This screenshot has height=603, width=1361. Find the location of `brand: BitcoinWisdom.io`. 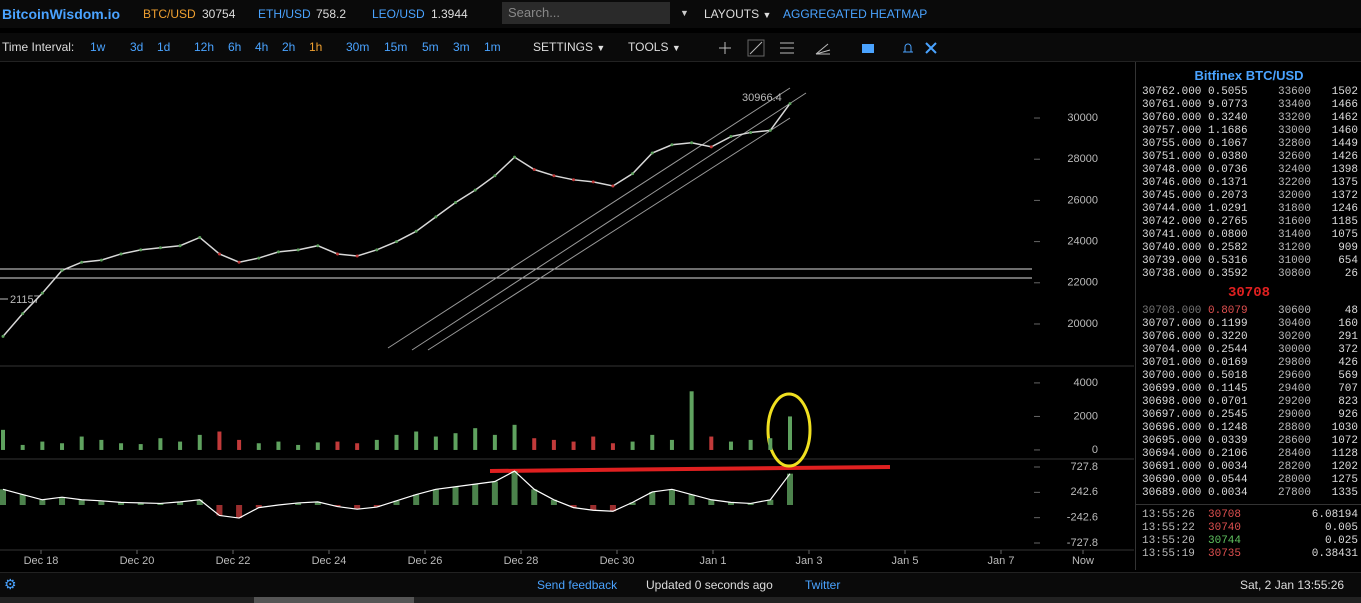

brand: BitcoinWisdom.io is located at coordinates (61, 14).